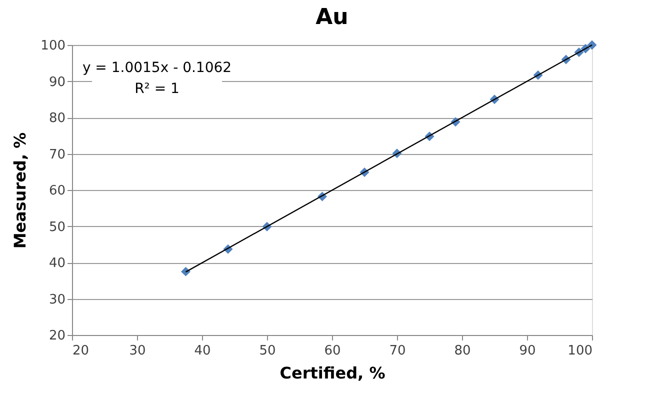 Image resolution: width=655 pixels, height=397 pixels. What do you see at coordinates (81, 351) in the screenshot?
I see `x-tick-label: 20` at bounding box center [81, 351].